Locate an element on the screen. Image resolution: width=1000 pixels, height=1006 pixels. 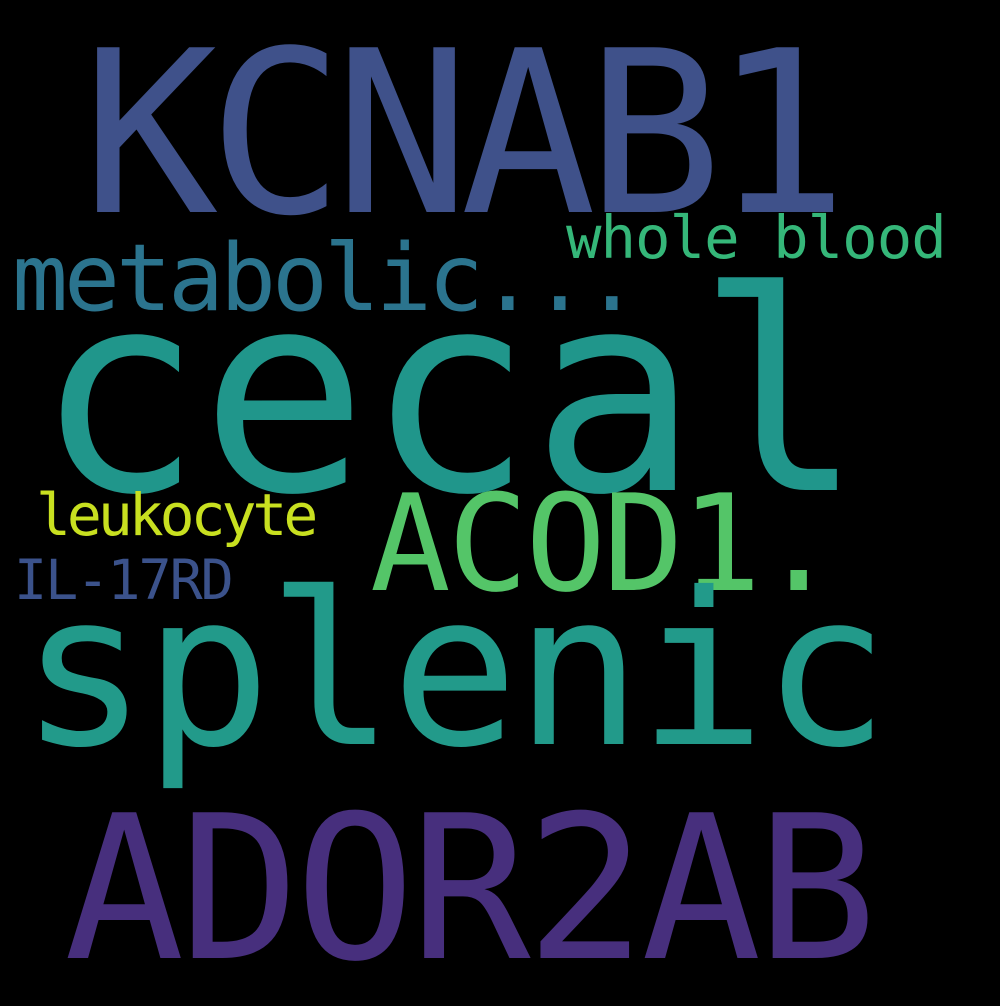
word-il-17rd: IL-17RD is located at coordinates (124, 580).